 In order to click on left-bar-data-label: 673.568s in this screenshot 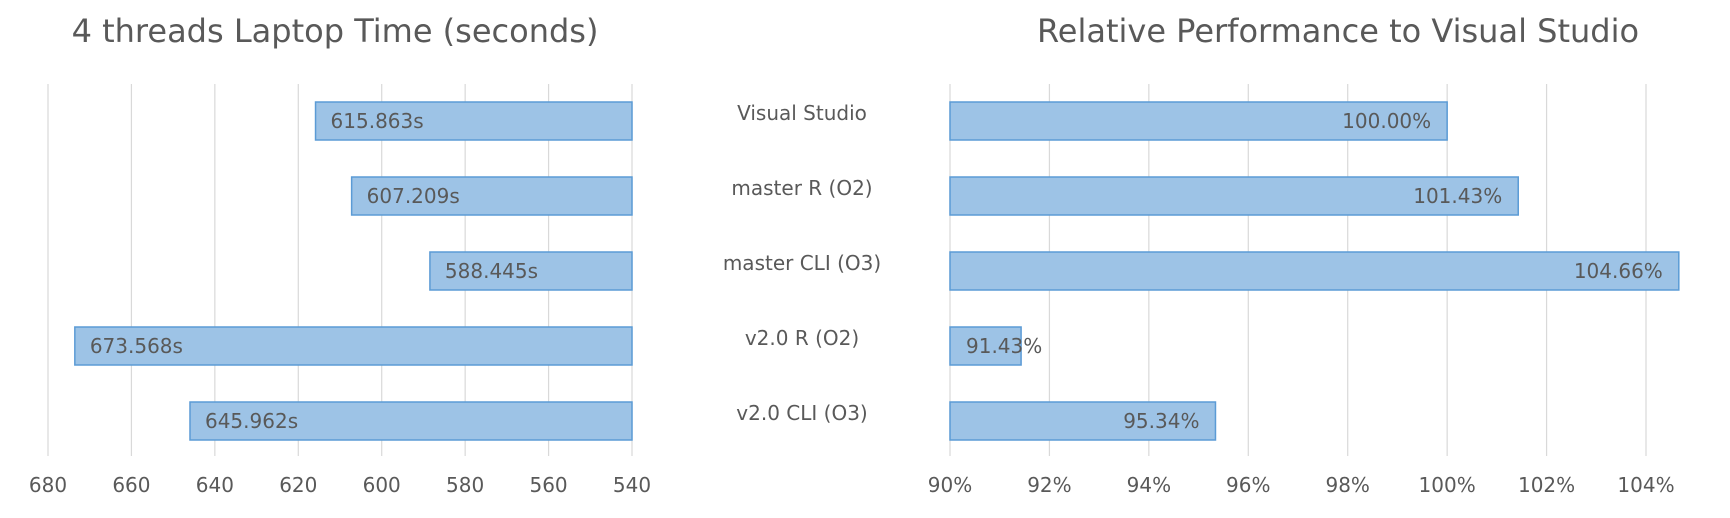, I will do `click(136, 346)`.